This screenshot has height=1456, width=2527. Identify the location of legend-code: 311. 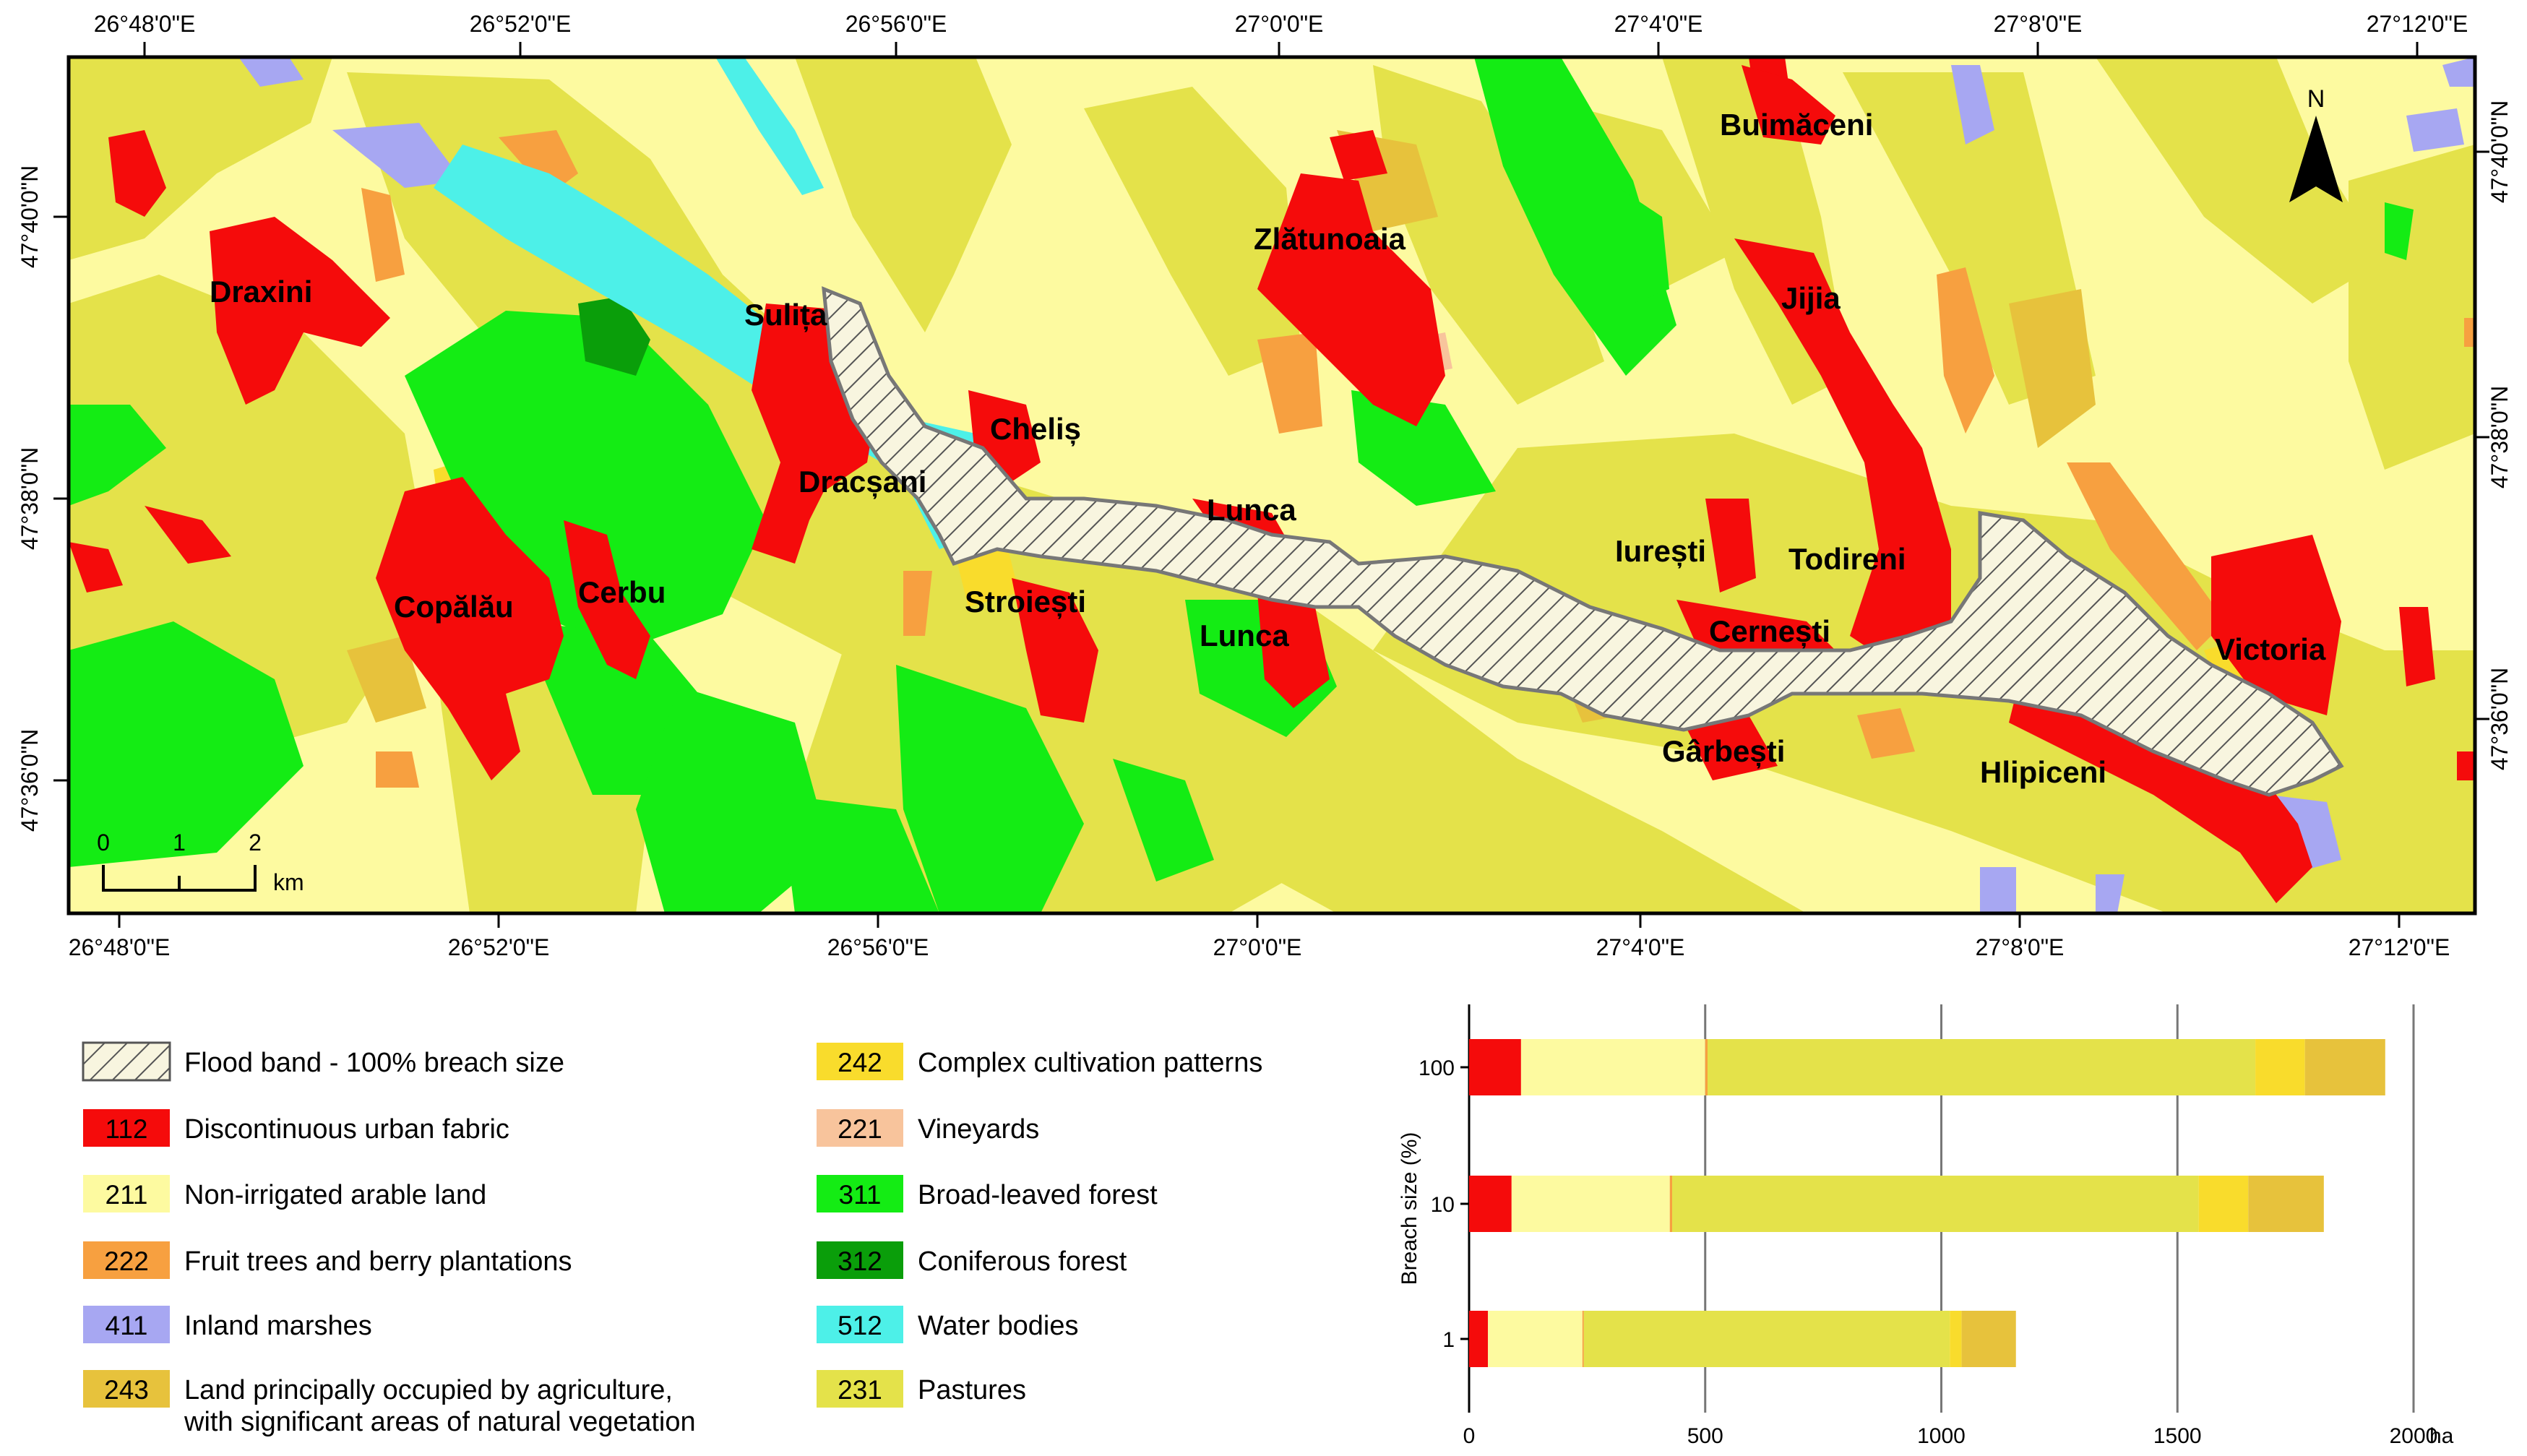
(860, 1195).